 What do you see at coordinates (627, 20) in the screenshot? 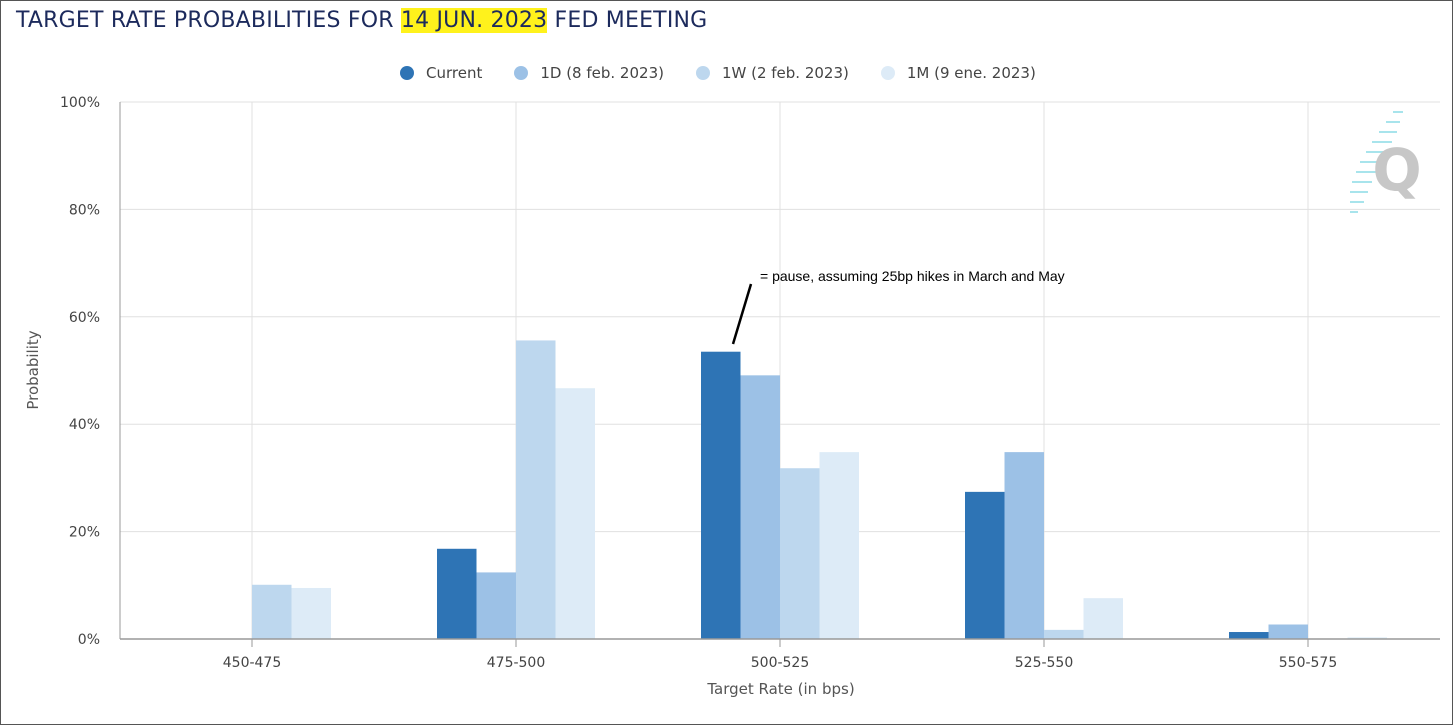
I see `title-suffix: FED MEETING` at bounding box center [627, 20].